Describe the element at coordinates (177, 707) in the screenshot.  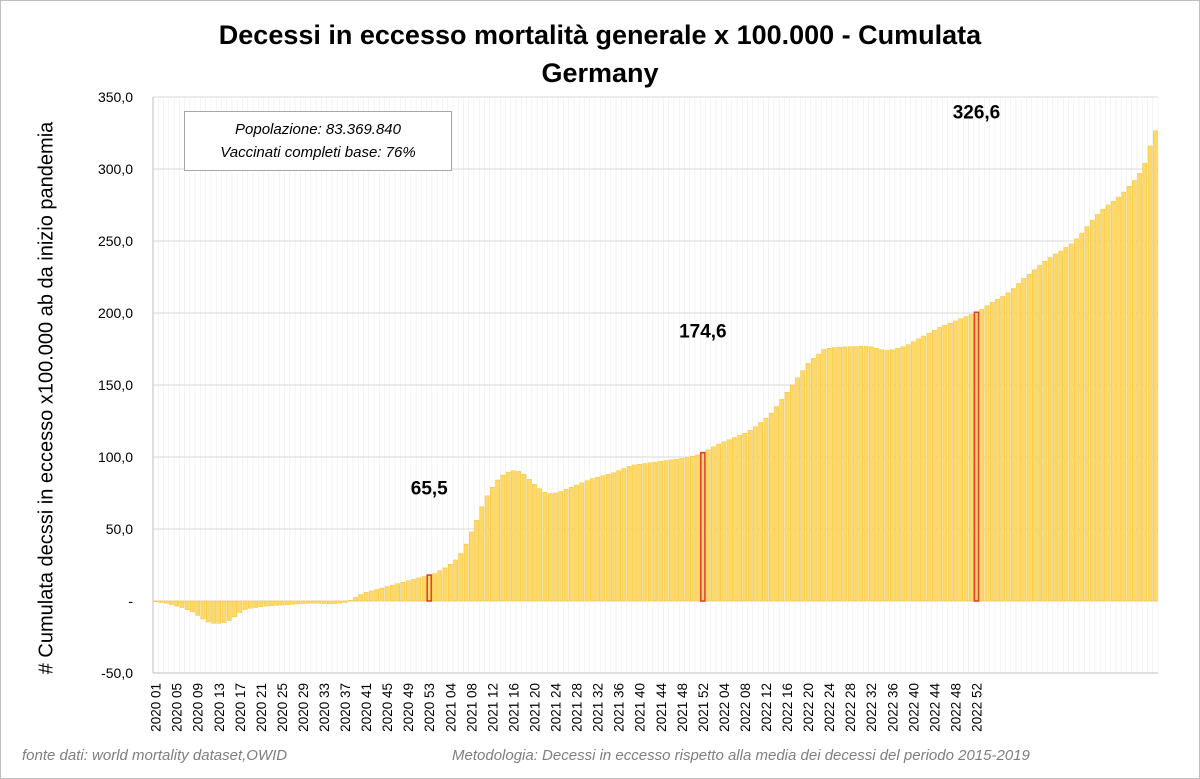
I see `x-tick-label: 2020 05` at that location.